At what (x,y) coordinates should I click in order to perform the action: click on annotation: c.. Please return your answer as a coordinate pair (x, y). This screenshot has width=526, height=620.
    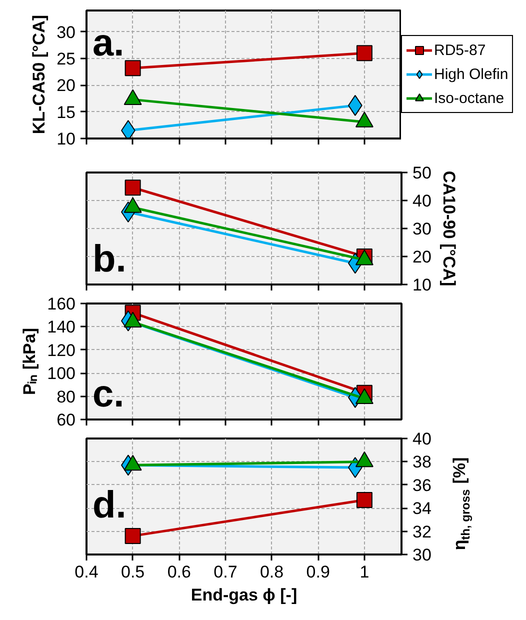
    Looking at the image, I should click on (108, 395).